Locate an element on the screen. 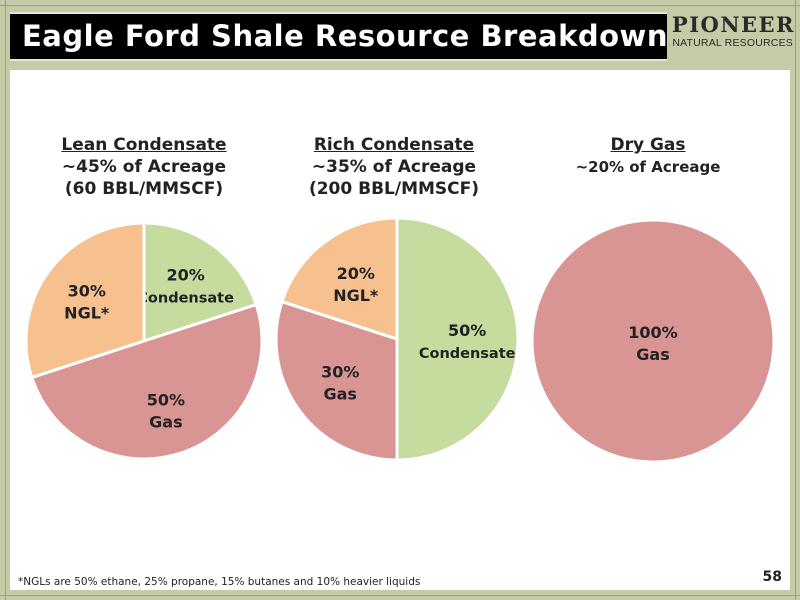 Image resolution: width=800 pixels, height=600 pixels. pie-dry-slice-gas is located at coordinates (653, 341).